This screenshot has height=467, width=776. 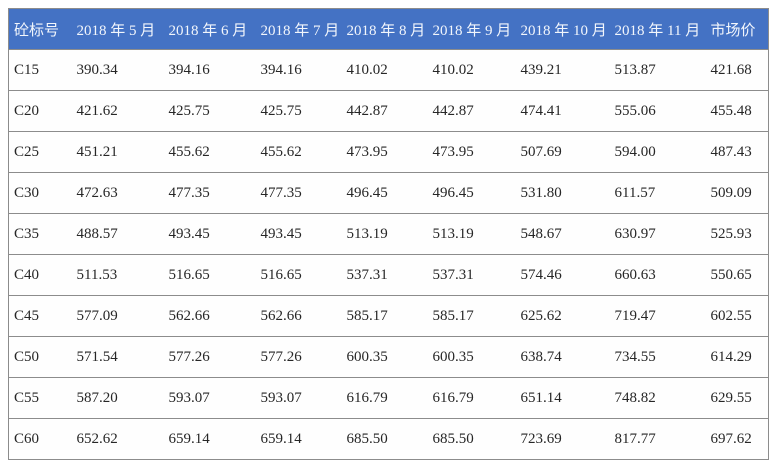 What do you see at coordinates (735, 152) in the screenshot?
I see `price-cell: 487.43` at bounding box center [735, 152].